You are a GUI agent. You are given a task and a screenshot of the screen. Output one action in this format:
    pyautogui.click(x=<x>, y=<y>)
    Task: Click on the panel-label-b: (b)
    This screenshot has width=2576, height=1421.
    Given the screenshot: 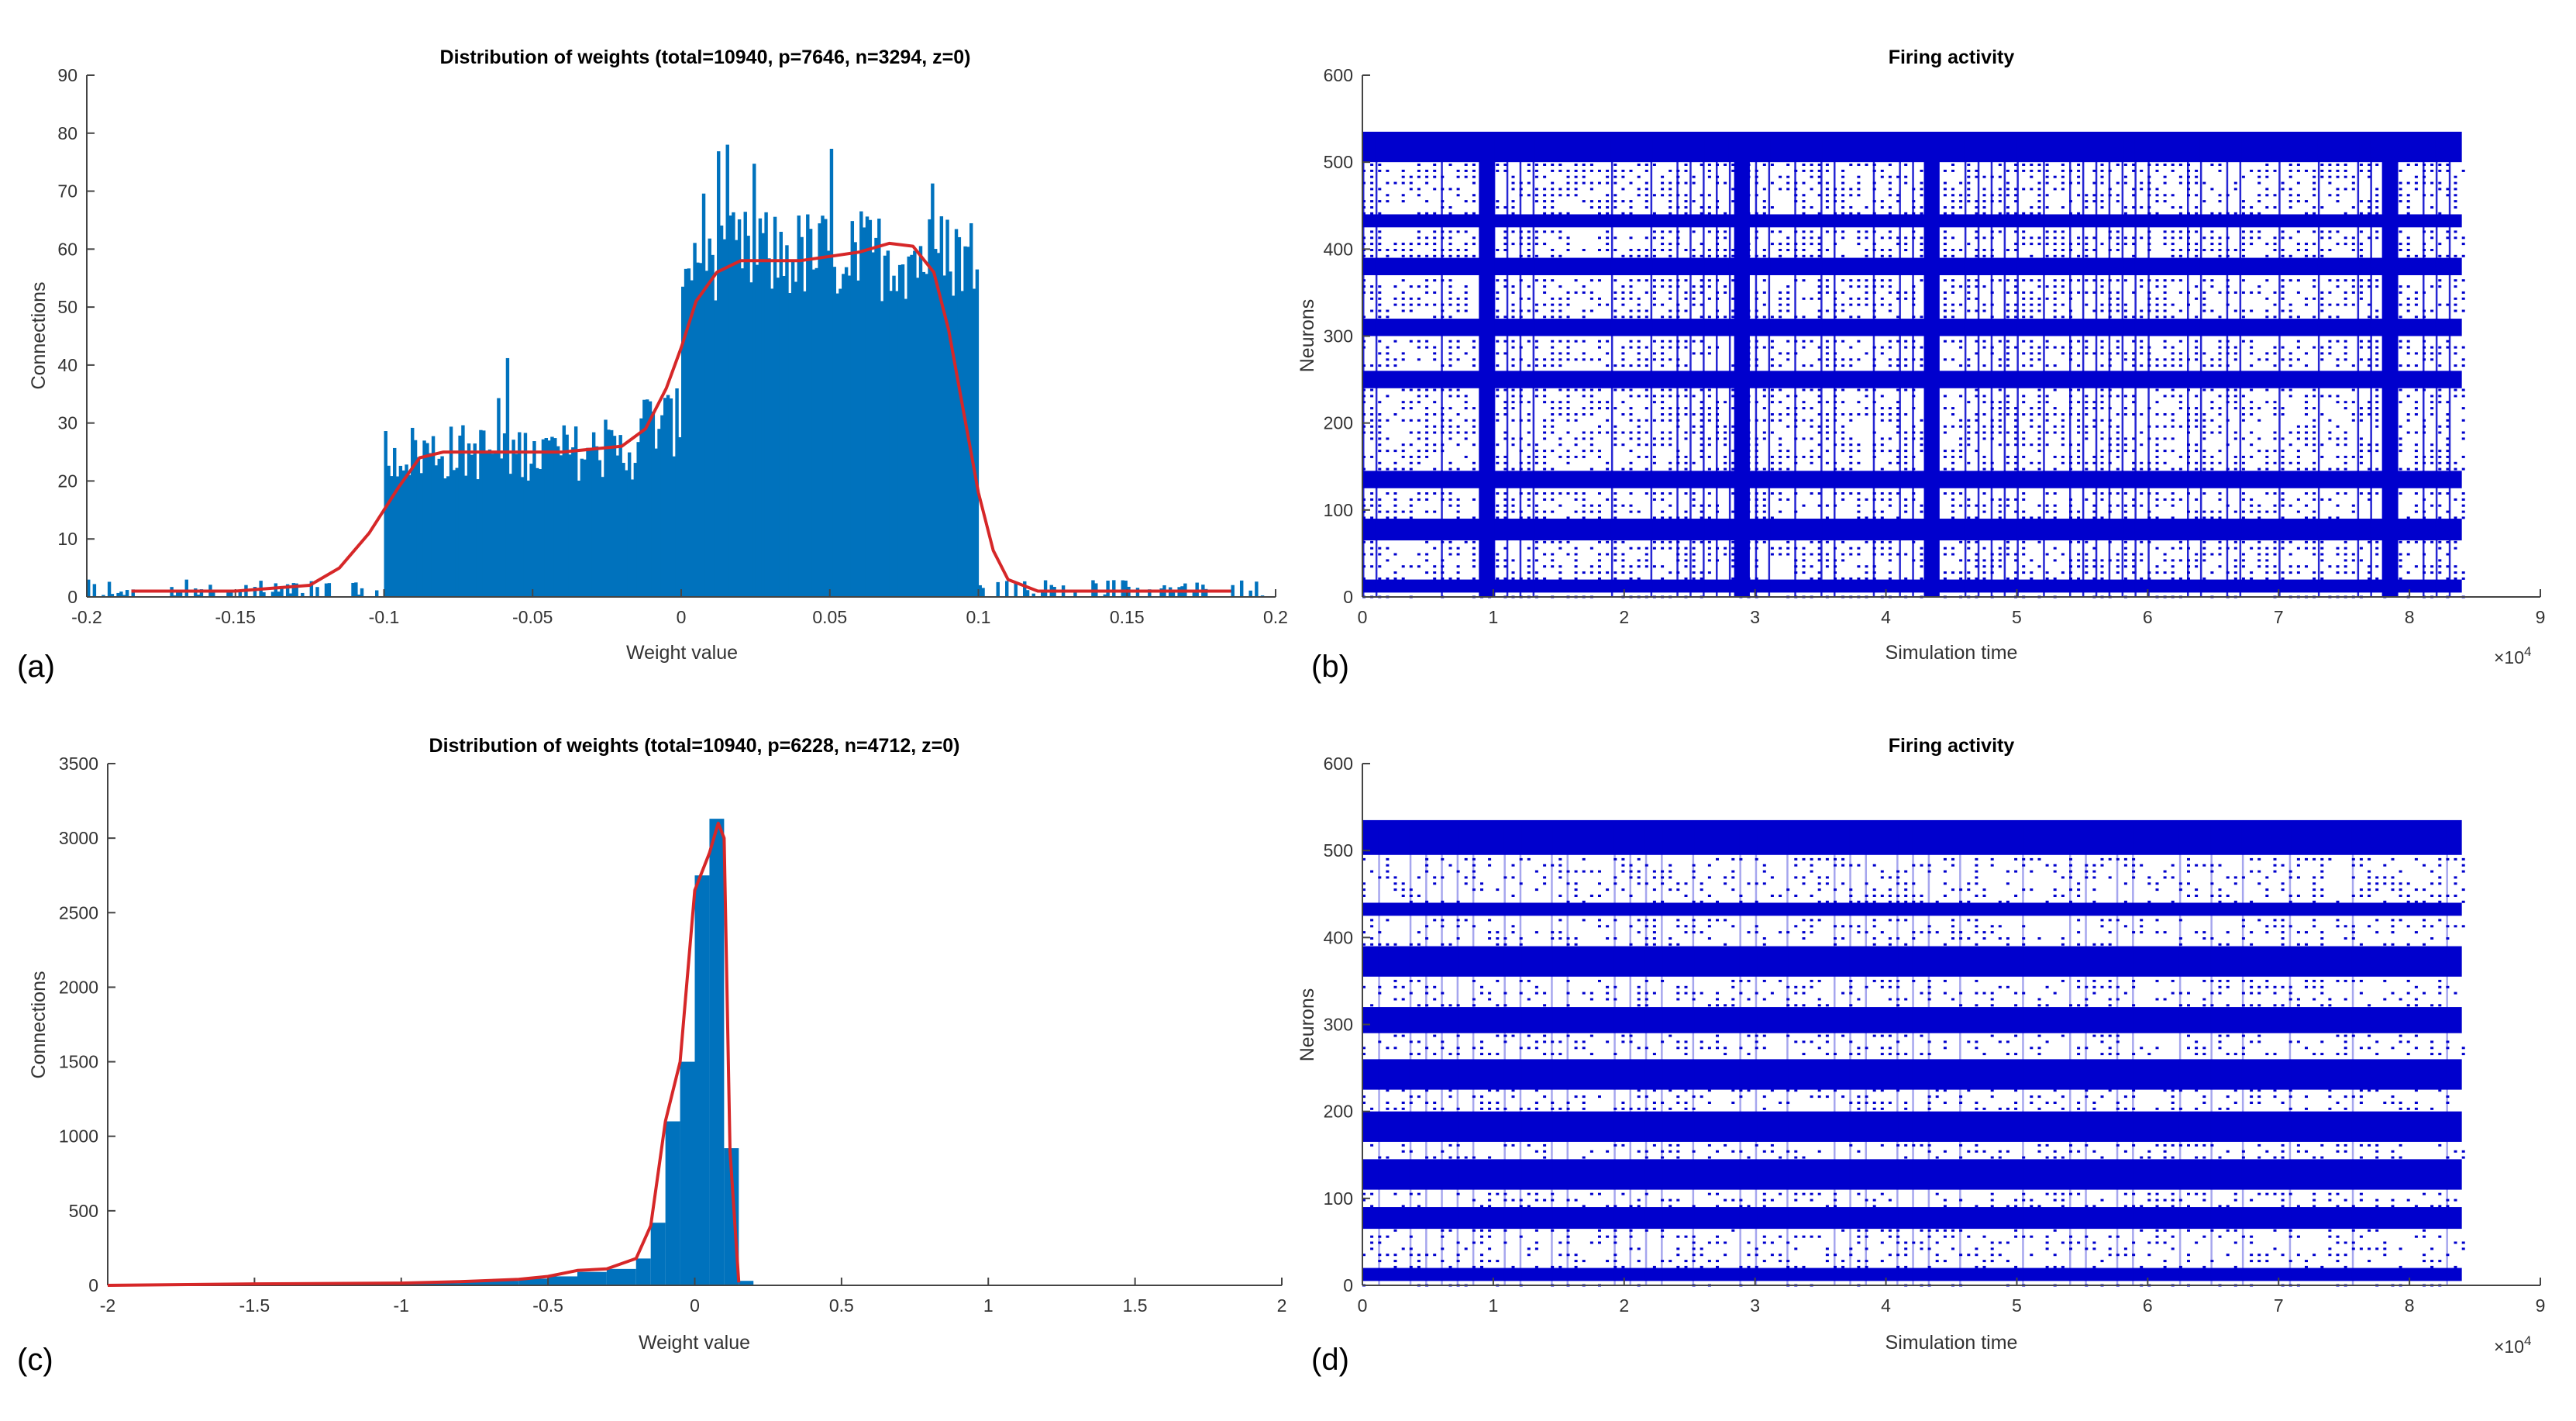 What is the action you would take?
    pyautogui.click(x=1330, y=667)
    